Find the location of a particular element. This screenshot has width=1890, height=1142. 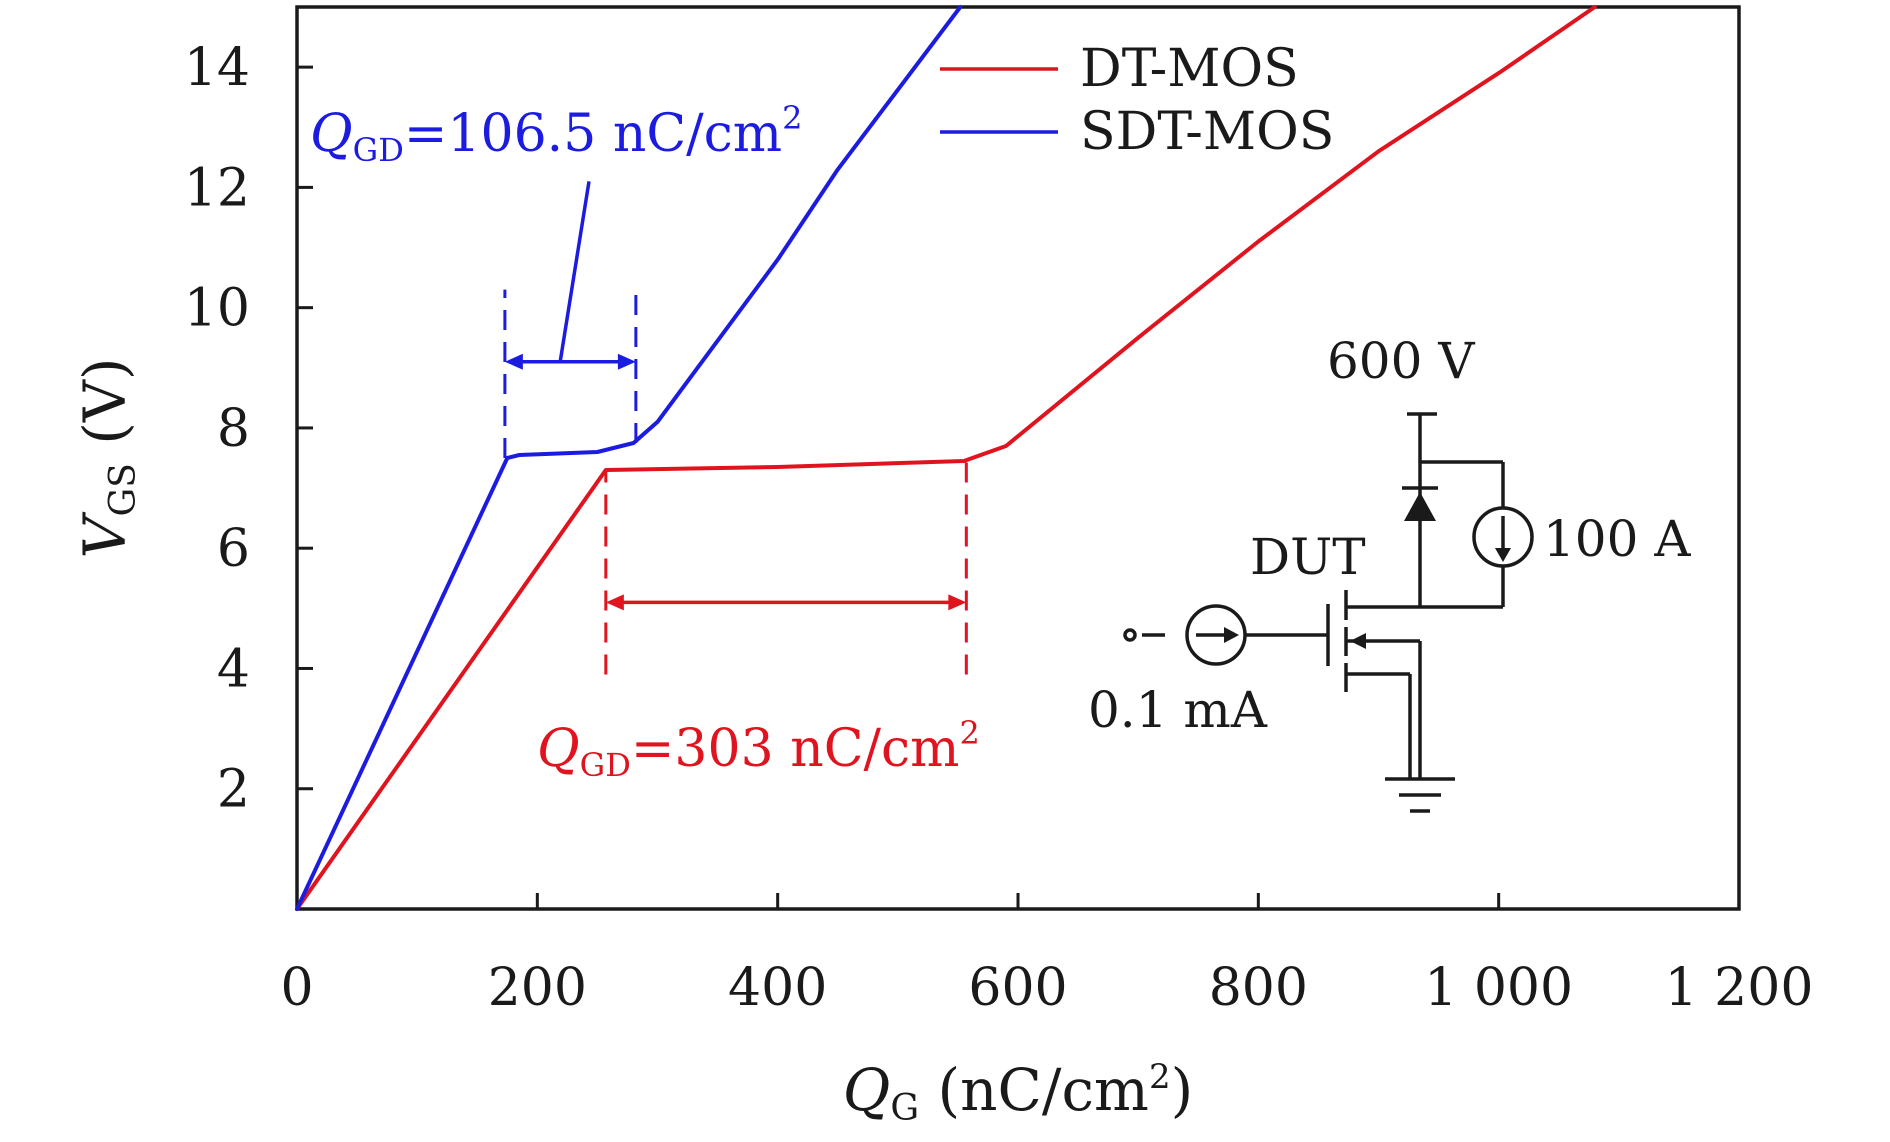

legend-label-dt-mos: DT-MOS is located at coordinates (1189, 69).